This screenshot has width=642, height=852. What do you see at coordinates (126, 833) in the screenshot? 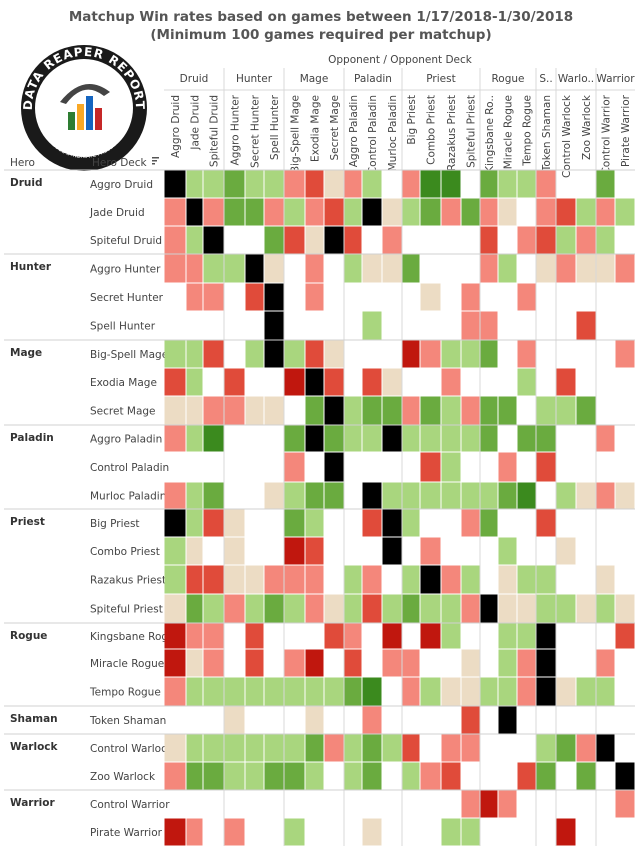
I see `row-deck-label: Pirate Warrior` at bounding box center [126, 833].